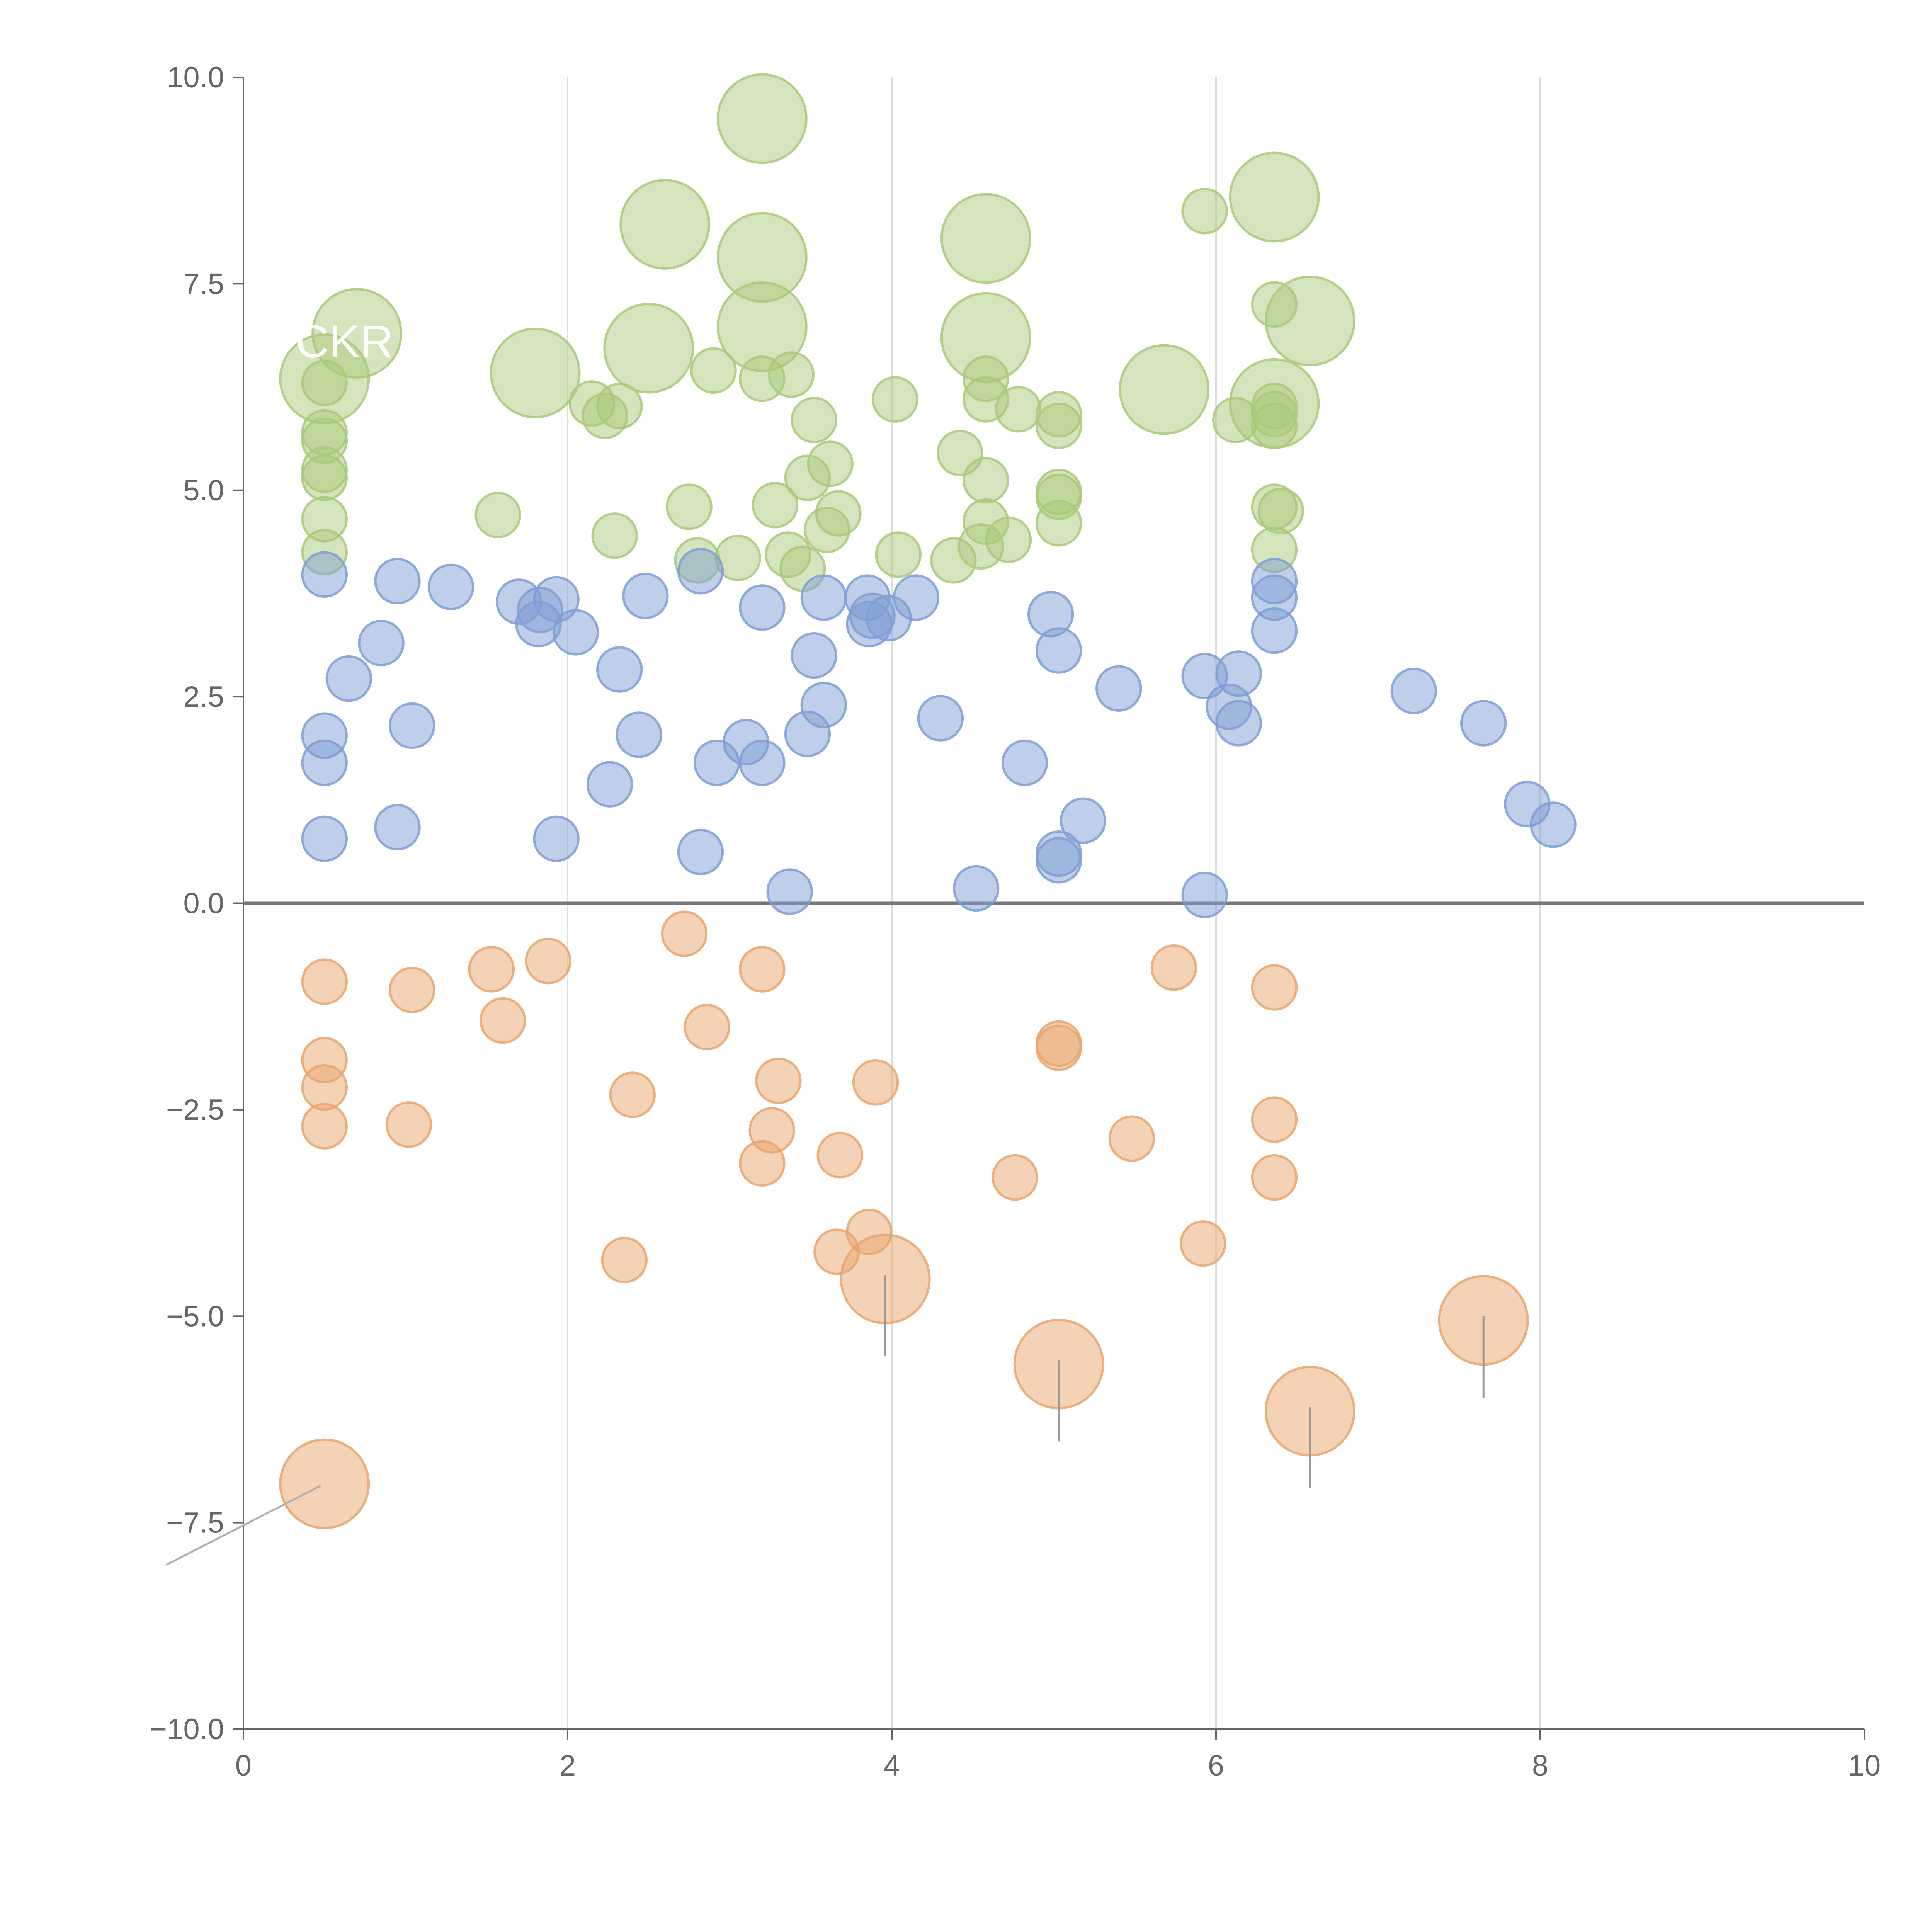  What do you see at coordinates (568, 1766) in the screenshot?
I see `x-tick-label: 2` at bounding box center [568, 1766].